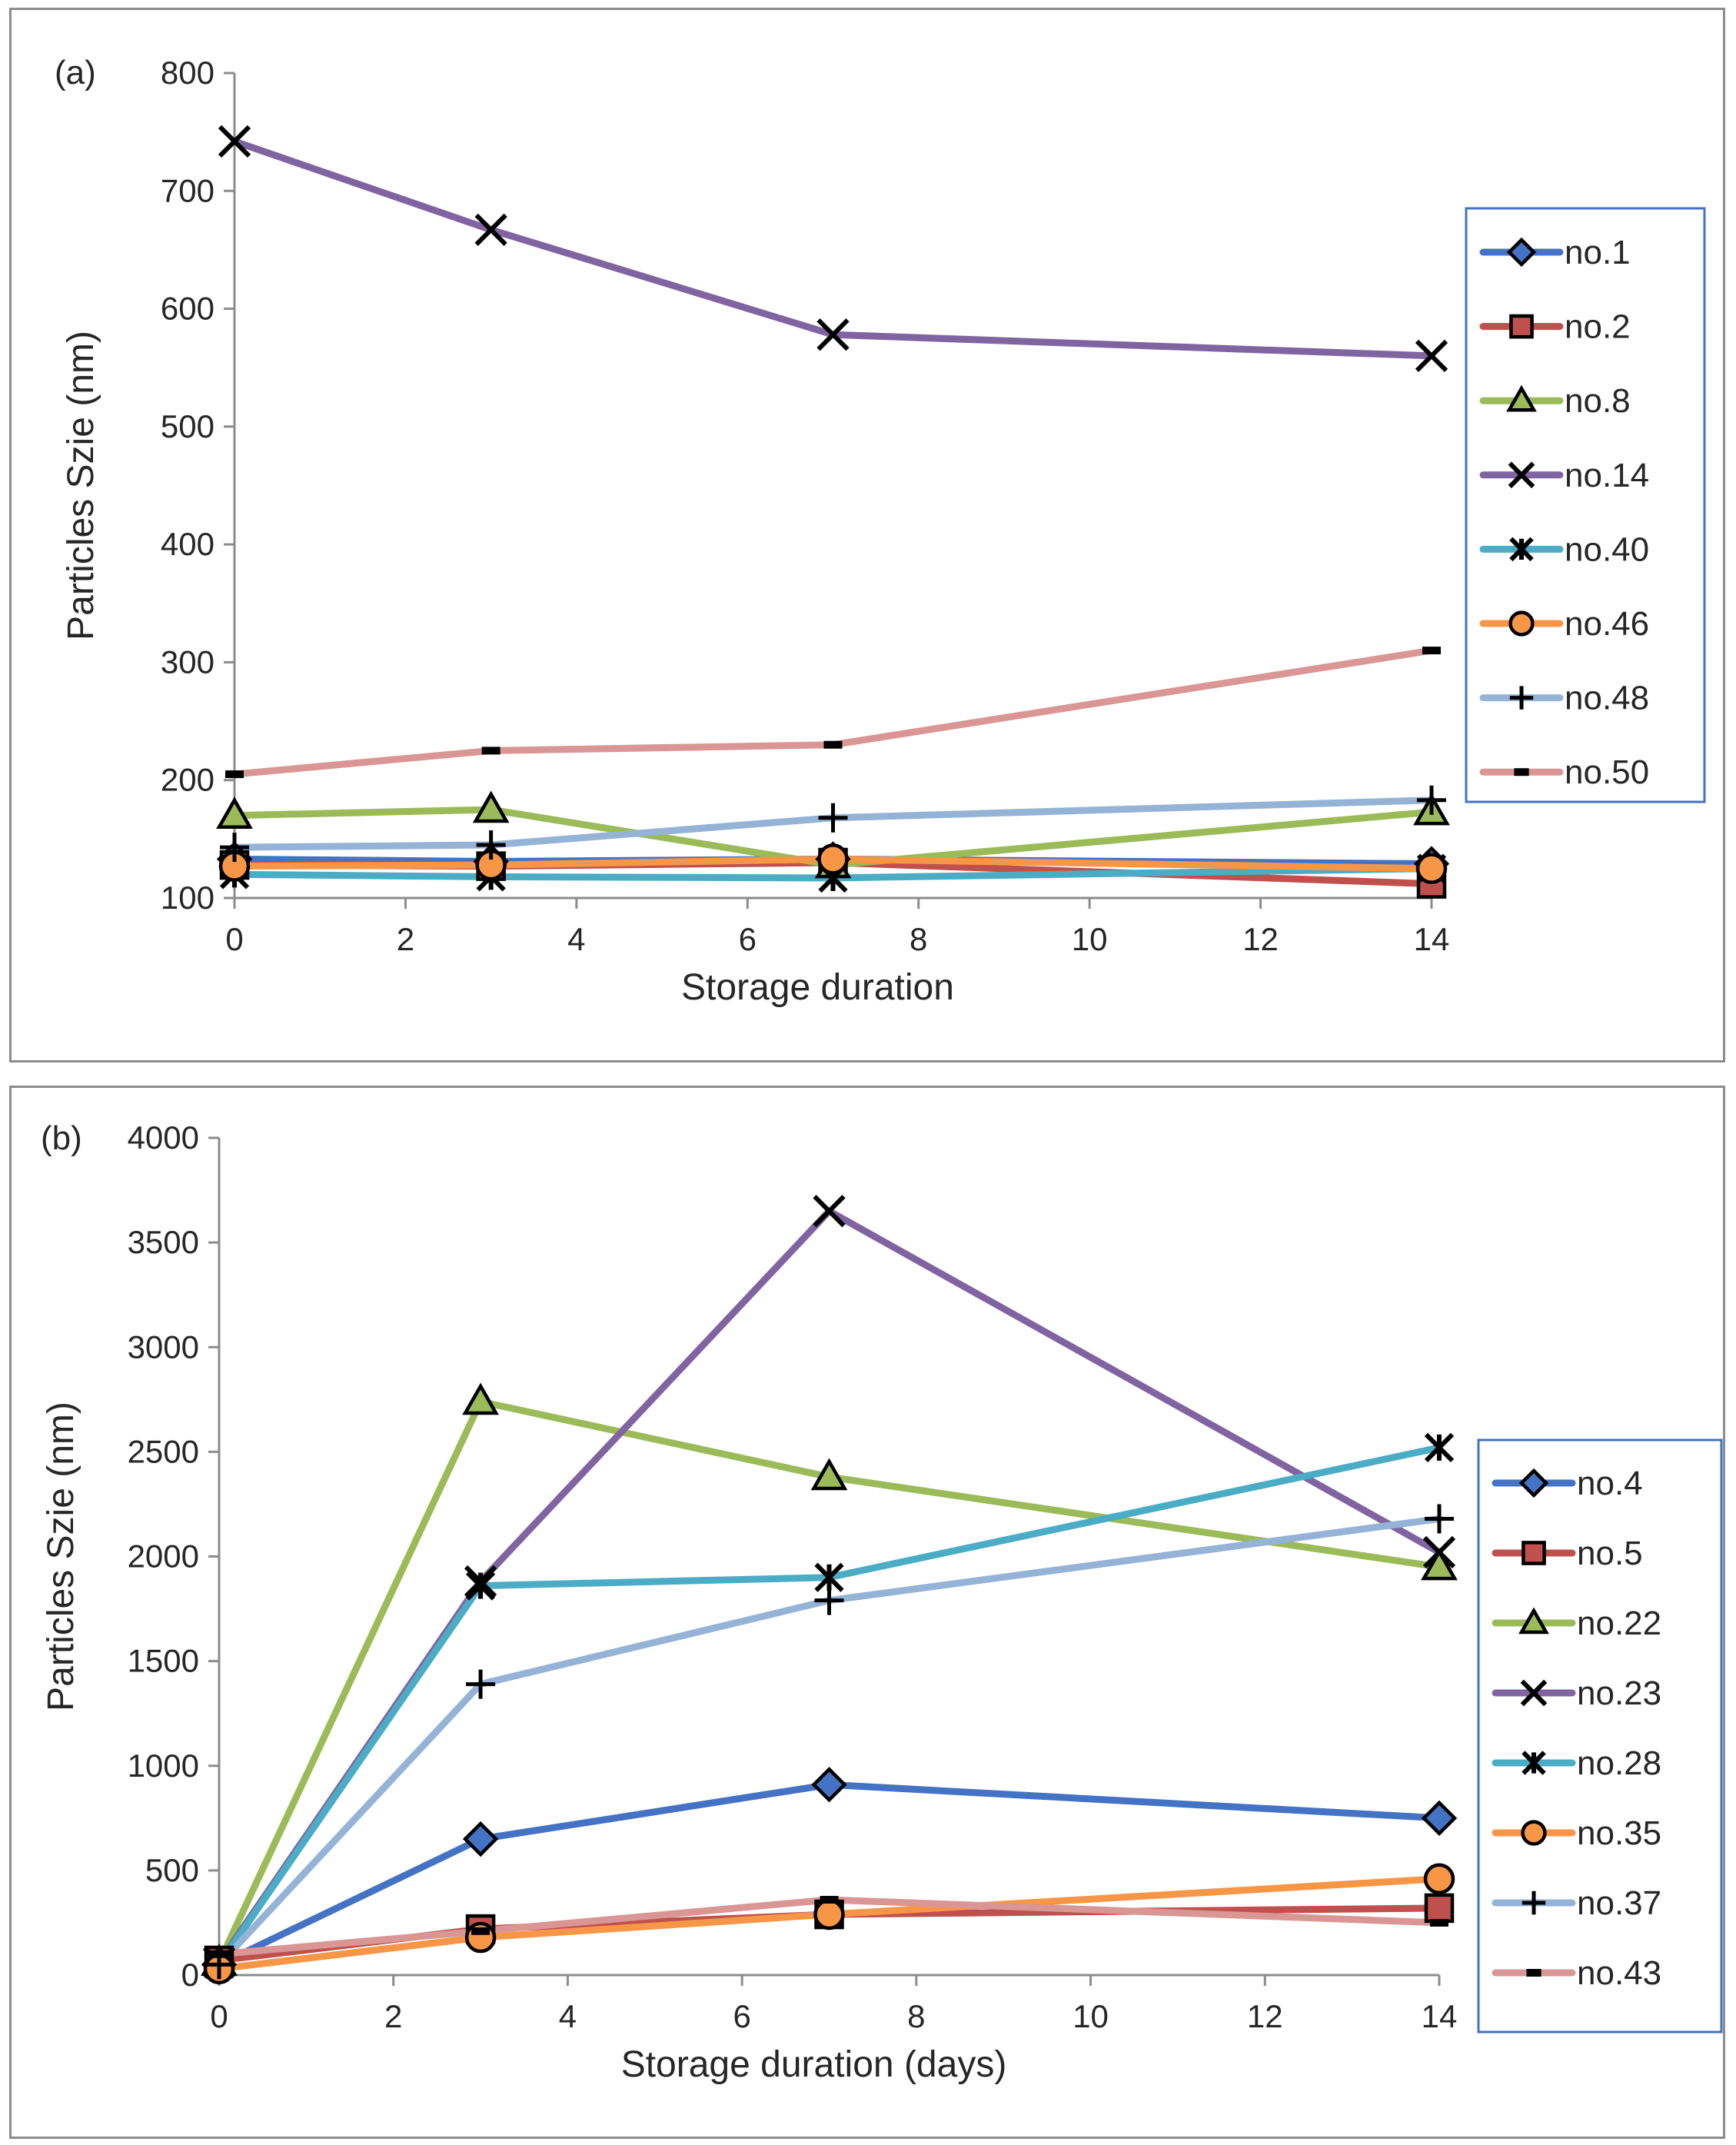 The image size is (1736, 2145). I want to click on chart-b-y-tick-label: 4000, so click(163, 1137).